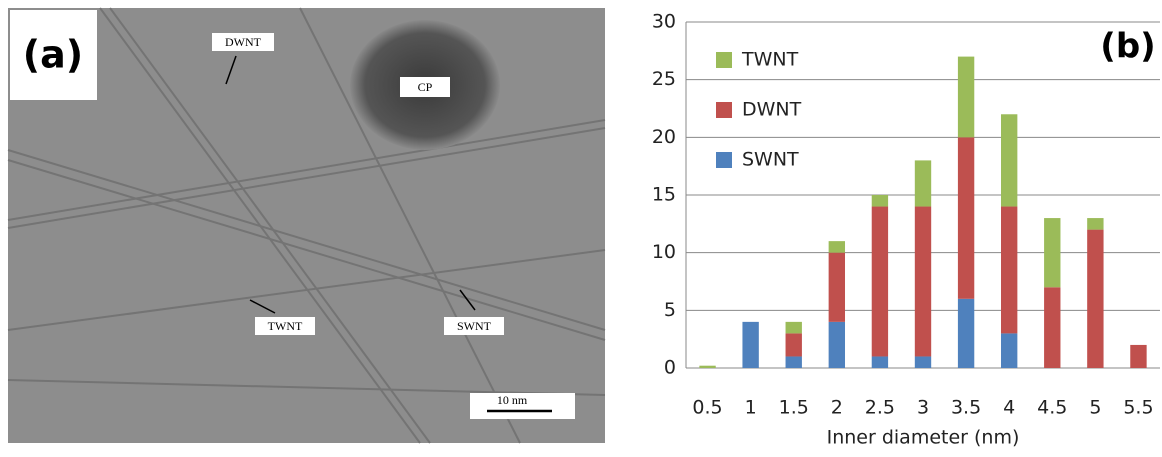 Image resolution: width=1162 pixels, height=457 pixels. Describe the element at coordinates (664, 252) in the screenshot. I see `y-tick-label: 10` at that location.